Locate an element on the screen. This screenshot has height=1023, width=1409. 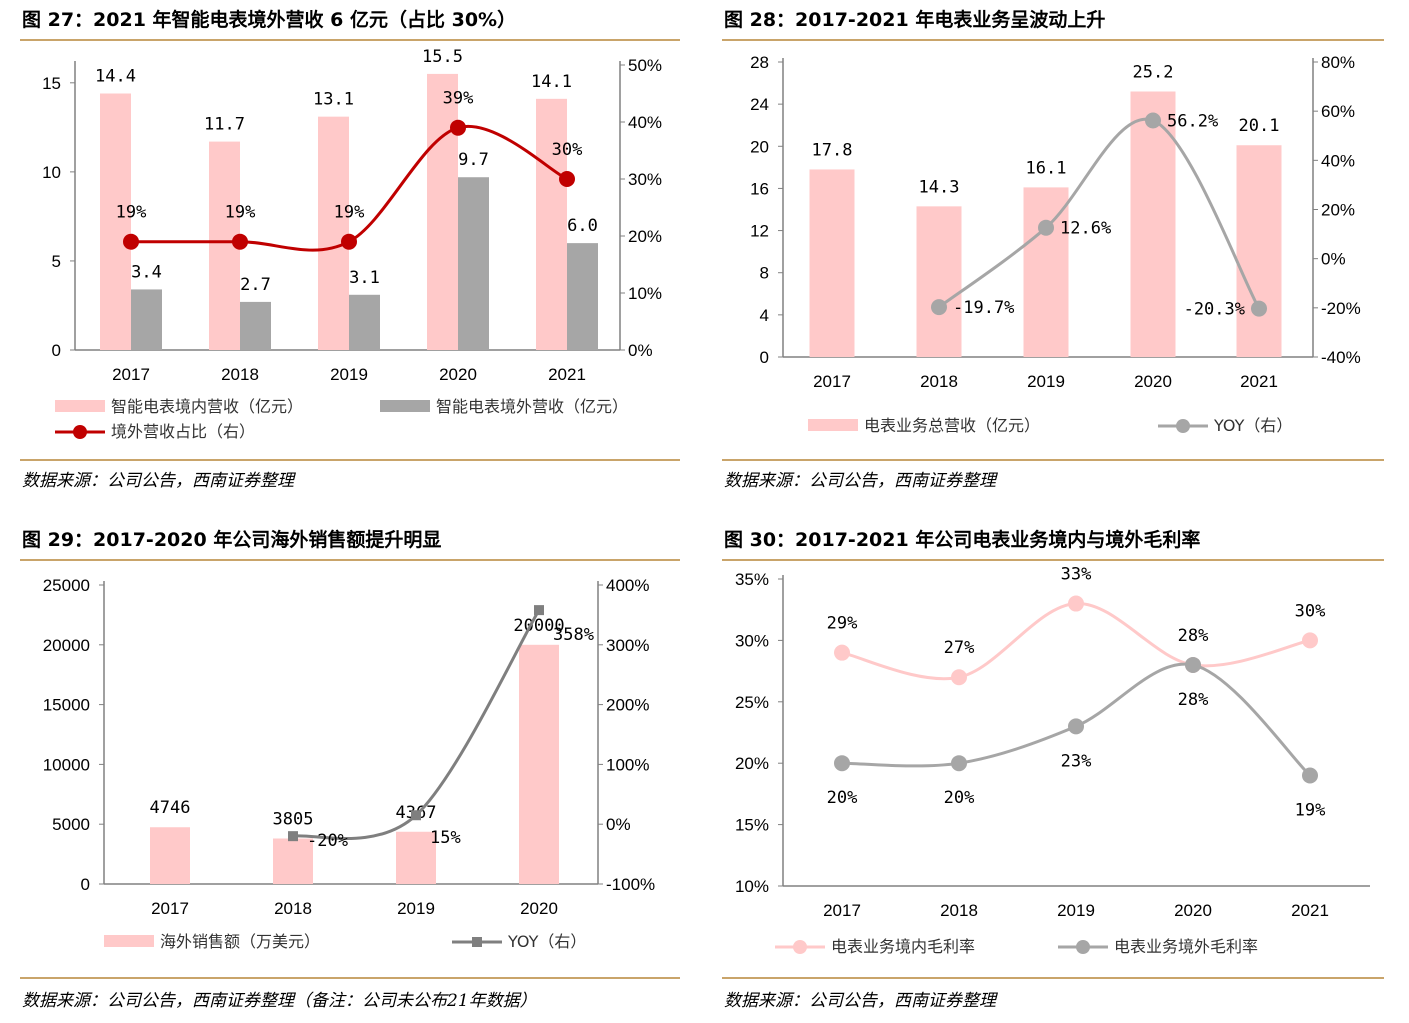
data-label: 20.1 is located at coordinates (1259, 126).